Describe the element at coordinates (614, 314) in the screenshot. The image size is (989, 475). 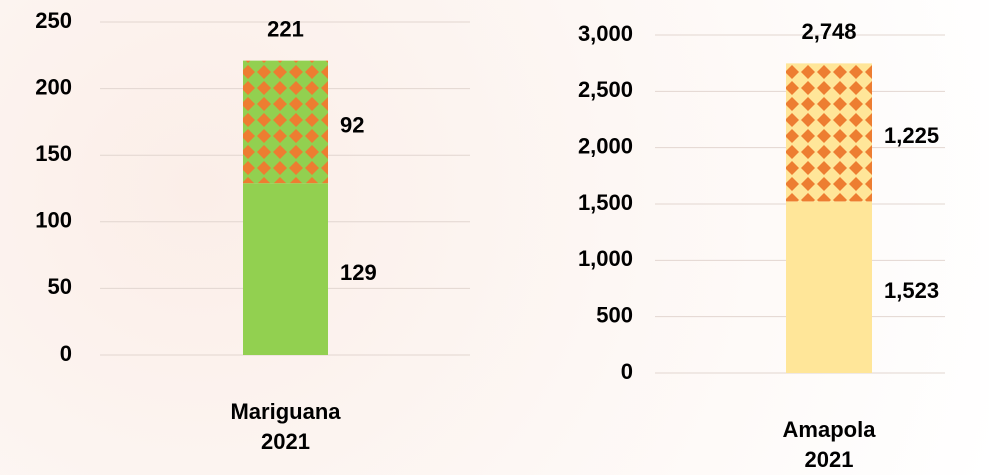
I see `y-tick-label: 500` at that location.